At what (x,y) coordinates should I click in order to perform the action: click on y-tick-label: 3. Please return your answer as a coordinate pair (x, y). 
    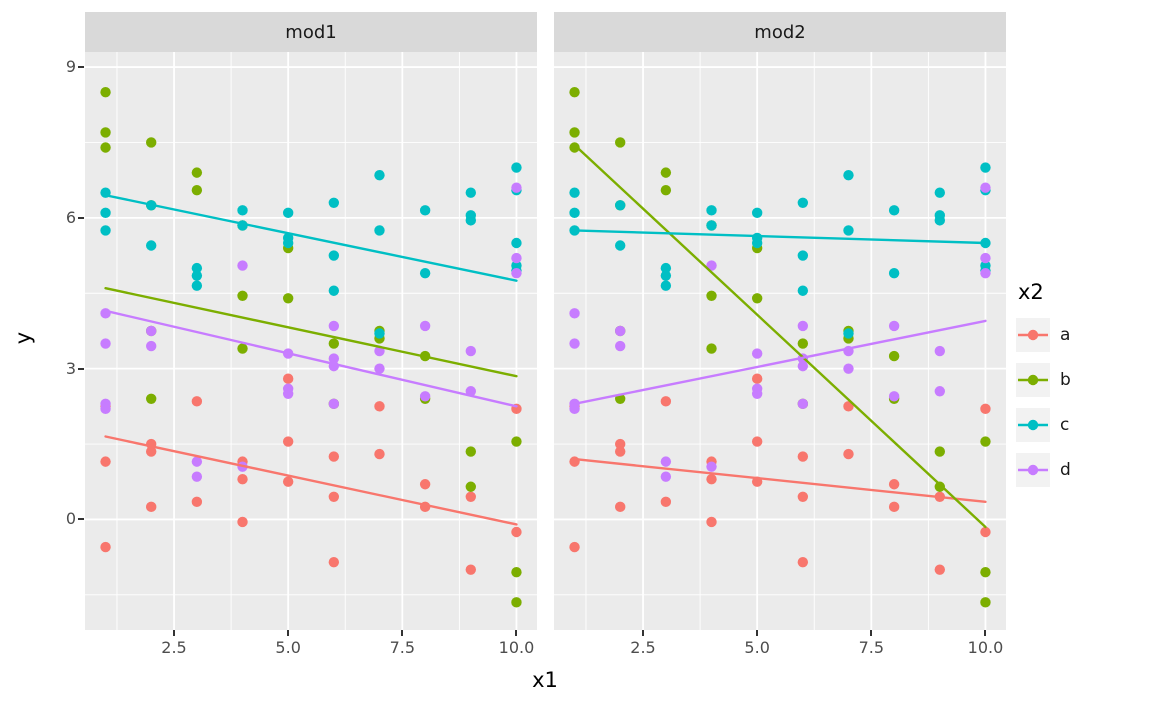
    Looking at the image, I should click on (70, 368).